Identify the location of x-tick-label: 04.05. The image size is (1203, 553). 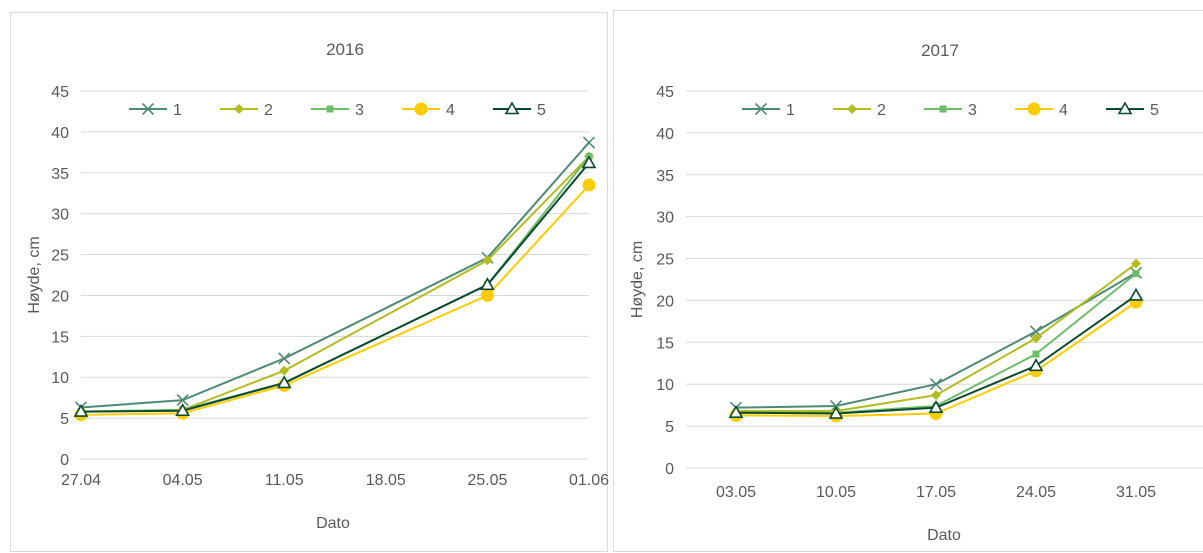
(183, 480).